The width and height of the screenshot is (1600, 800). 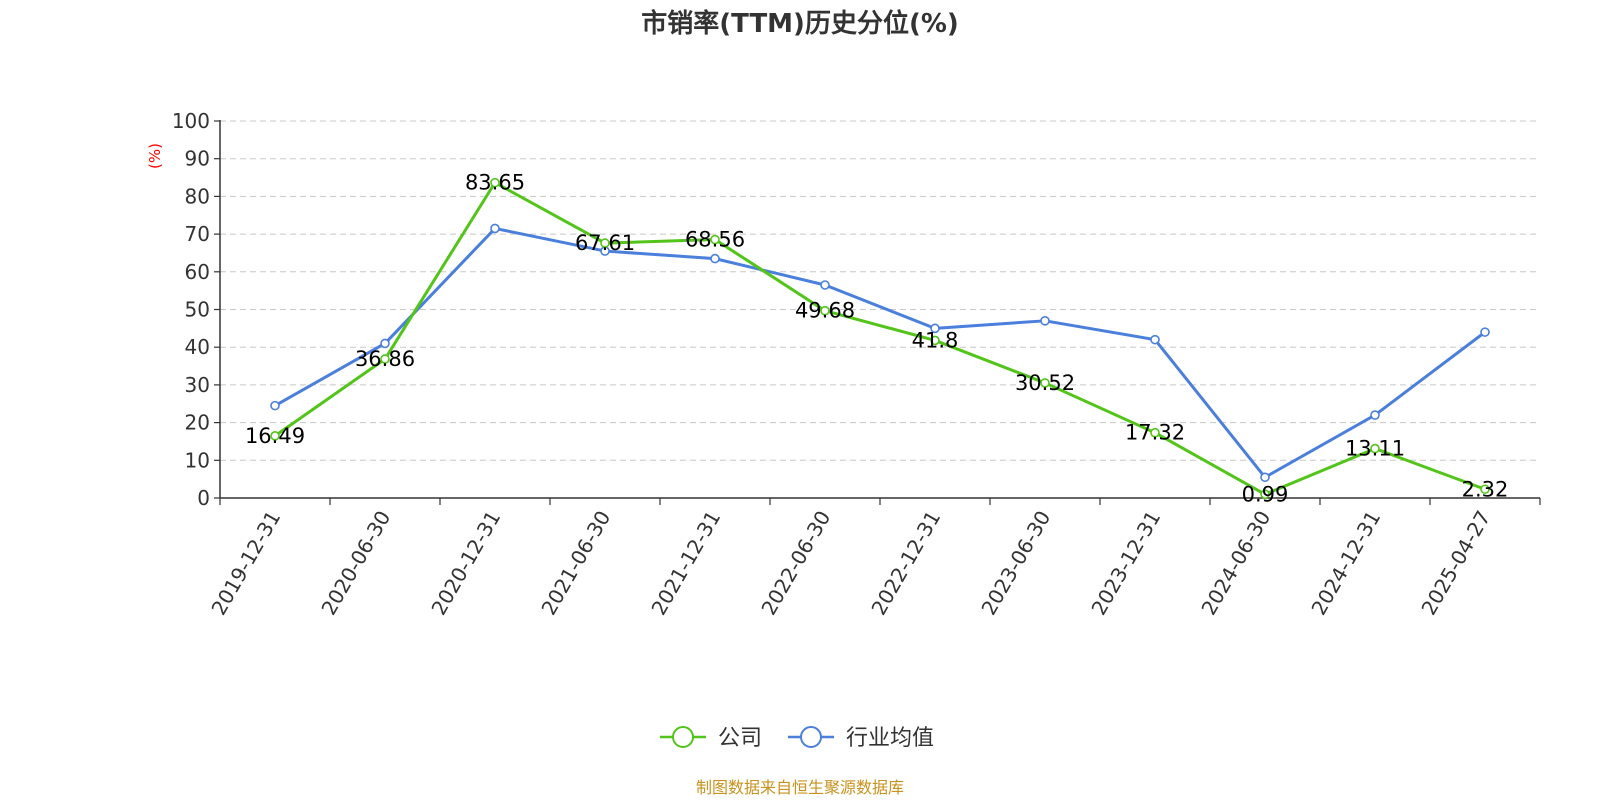 I want to click on data-label-company-10: 13.11, so click(x=1375, y=449).